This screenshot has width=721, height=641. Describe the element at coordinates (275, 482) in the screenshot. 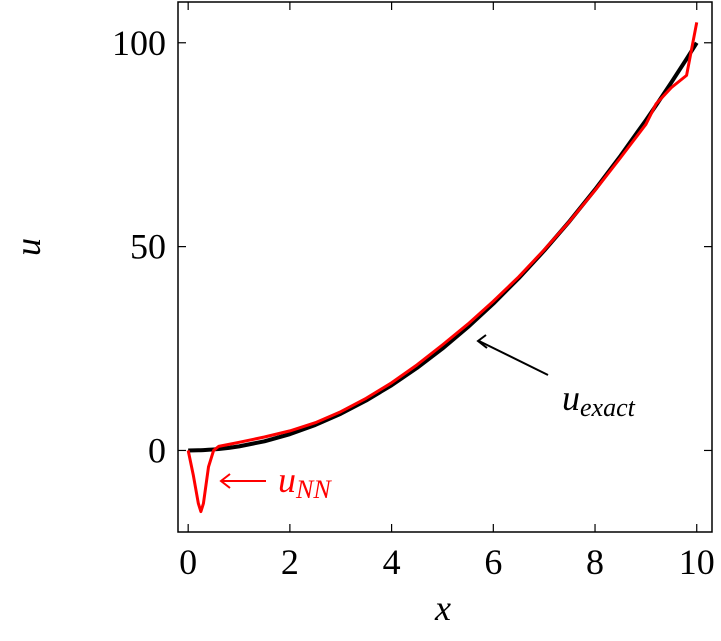

I see `annotation-nn: uNN` at that location.